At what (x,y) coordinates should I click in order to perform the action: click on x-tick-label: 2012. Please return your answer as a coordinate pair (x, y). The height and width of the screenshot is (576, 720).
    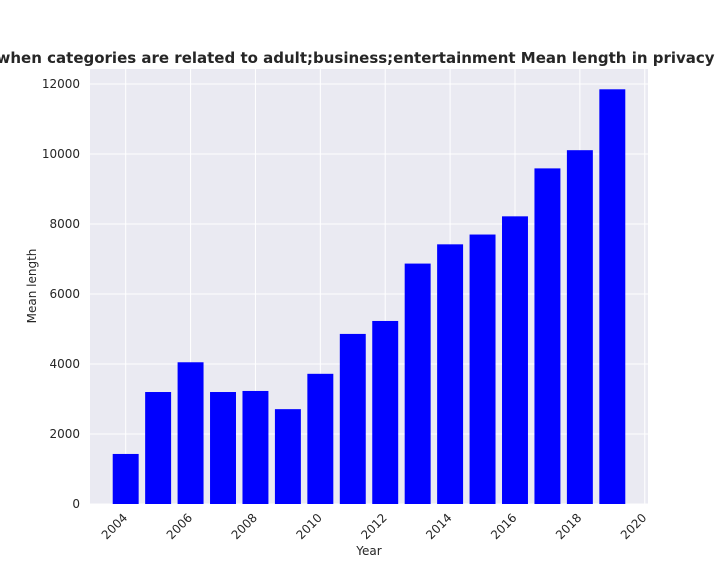
    Looking at the image, I should click on (373, 526).